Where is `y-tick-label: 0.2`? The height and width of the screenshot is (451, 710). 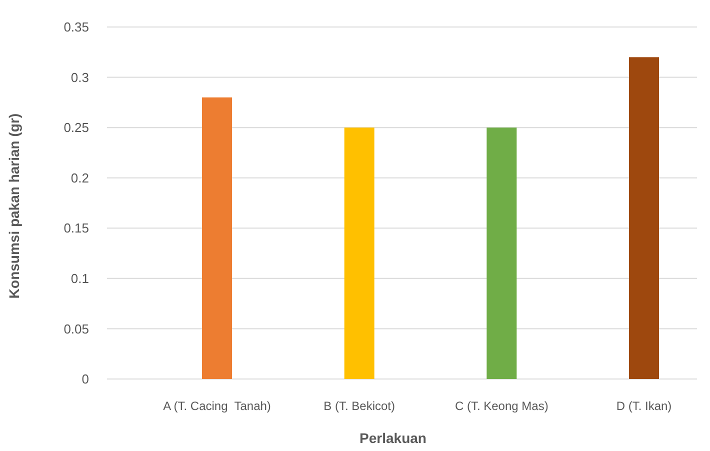
y-tick-label: 0.2 is located at coordinates (79, 178).